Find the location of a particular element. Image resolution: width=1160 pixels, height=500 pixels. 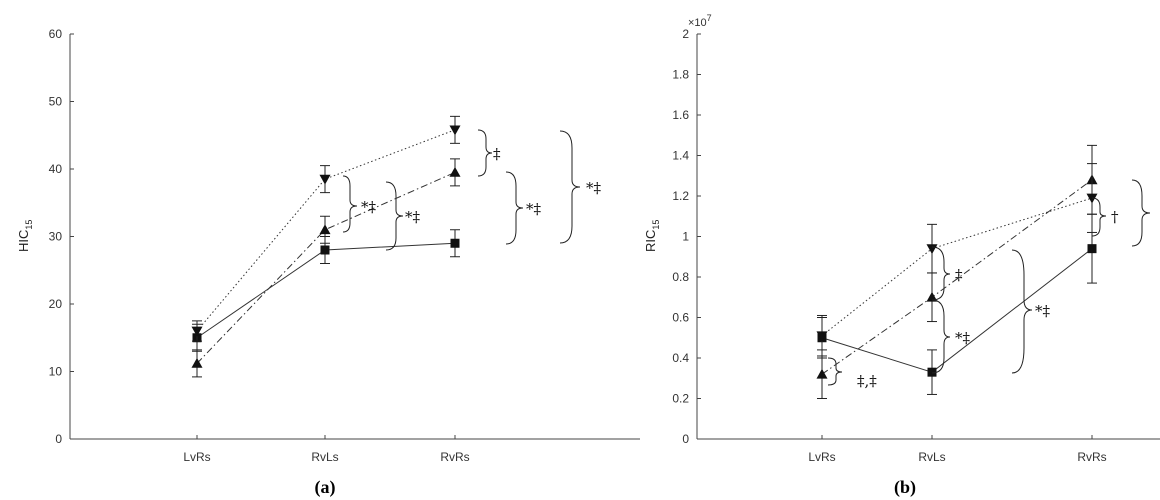

b-y-tick-label: 2 is located at coordinates (685, 34).